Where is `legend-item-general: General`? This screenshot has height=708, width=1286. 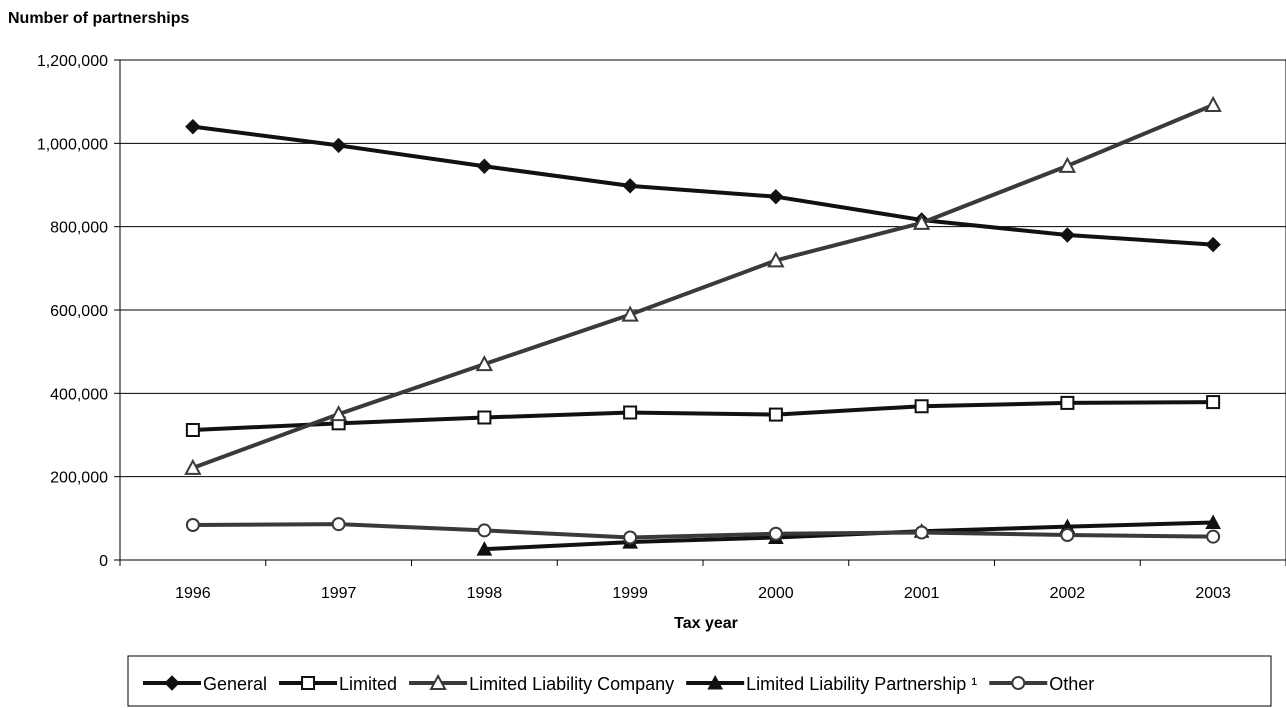 legend-item-general: General is located at coordinates (205, 684).